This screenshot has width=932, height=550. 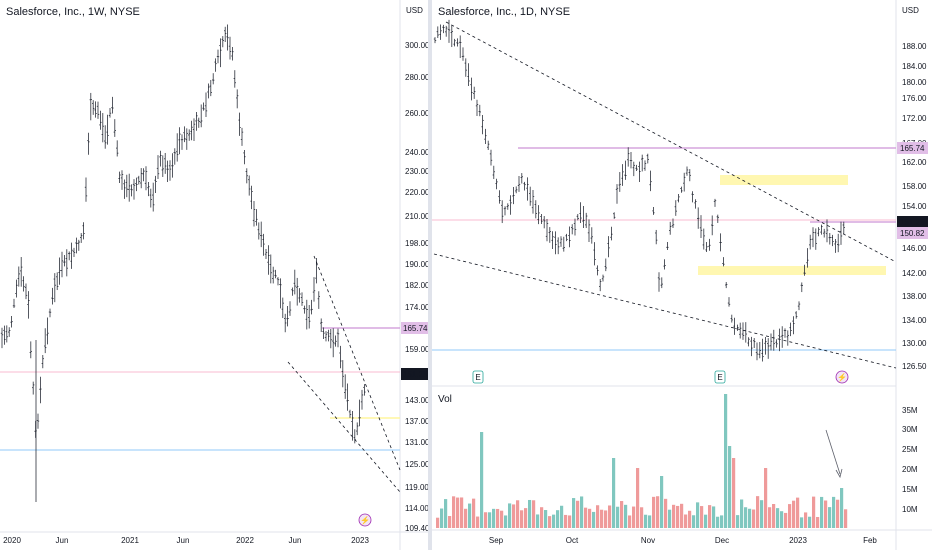 What do you see at coordinates (414, 328) in the screenshot?
I see `left-price-tag` at bounding box center [414, 328].